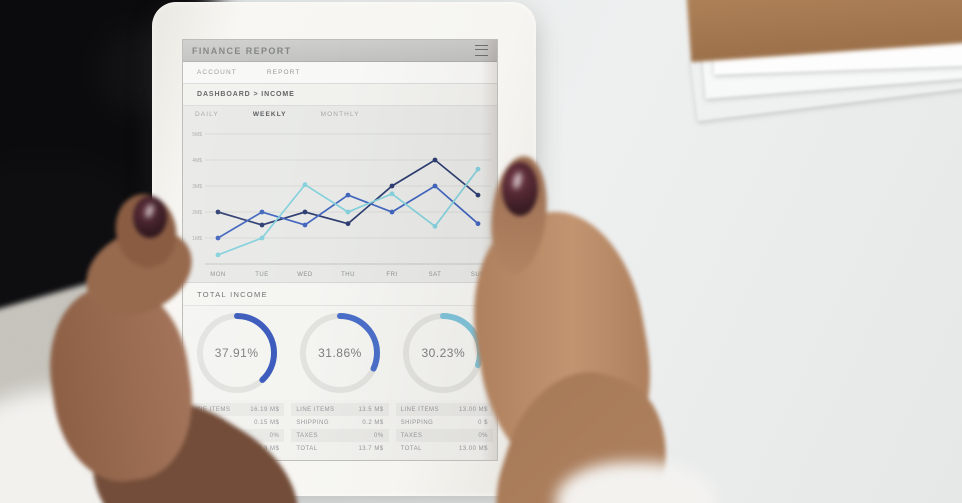  What do you see at coordinates (340, 73) in the screenshot?
I see `nav-tabs: ACCOUNT REPORT` at bounding box center [340, 73].